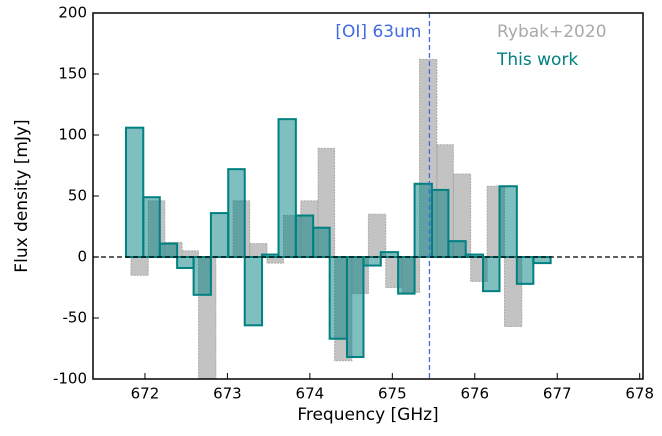 Image resolution: width=662 pixels, height=436 pixels. I want to click on x-tick-label: 677, so click(557, 394).